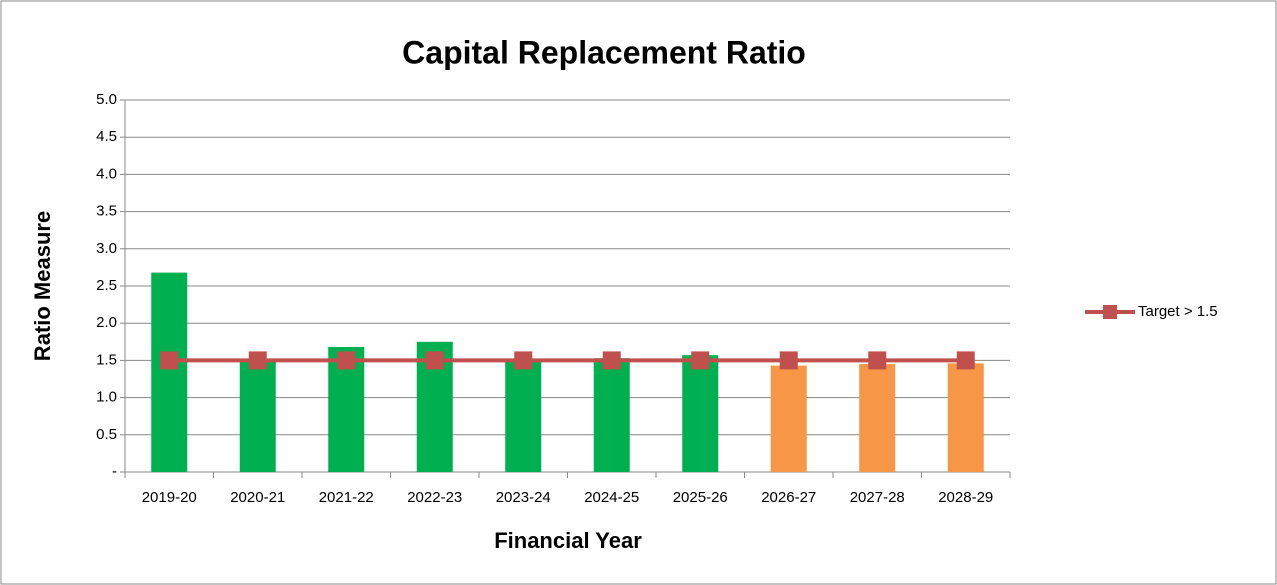 This screenshot has height=585, width=1277. Describe the element at coordinates (106, 99) in the screenshot. I see `y-tick-label: 5.0` at that location.